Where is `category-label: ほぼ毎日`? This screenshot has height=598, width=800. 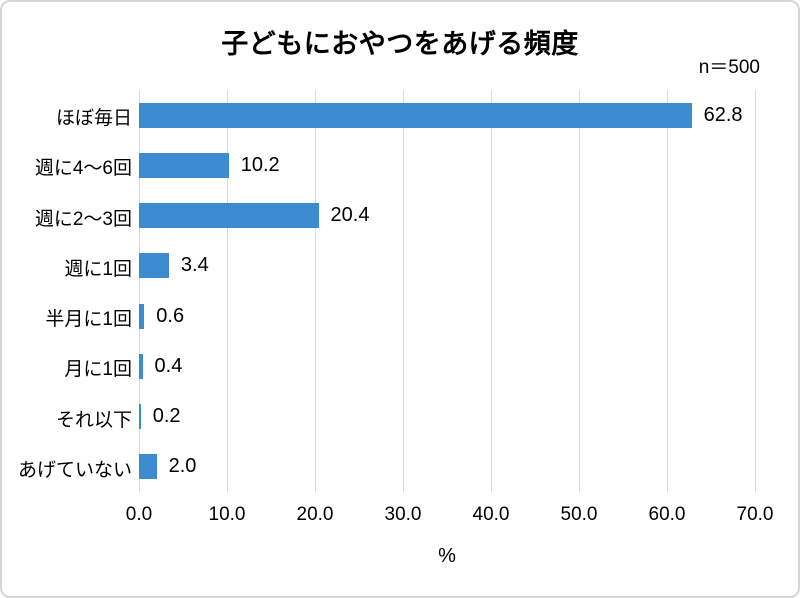 category-label: ほぼ毎日 is located at coordinates (93, 119).